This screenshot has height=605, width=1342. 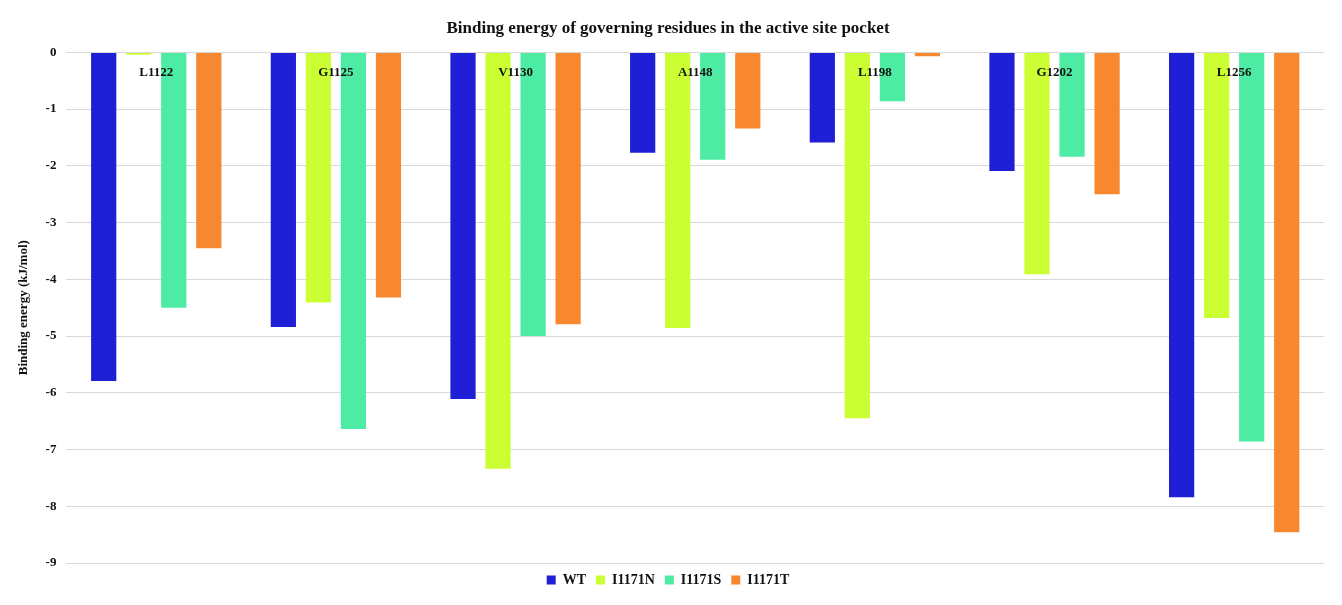 I want to click on y-tick-label: 0, so click(x=53, y=51).